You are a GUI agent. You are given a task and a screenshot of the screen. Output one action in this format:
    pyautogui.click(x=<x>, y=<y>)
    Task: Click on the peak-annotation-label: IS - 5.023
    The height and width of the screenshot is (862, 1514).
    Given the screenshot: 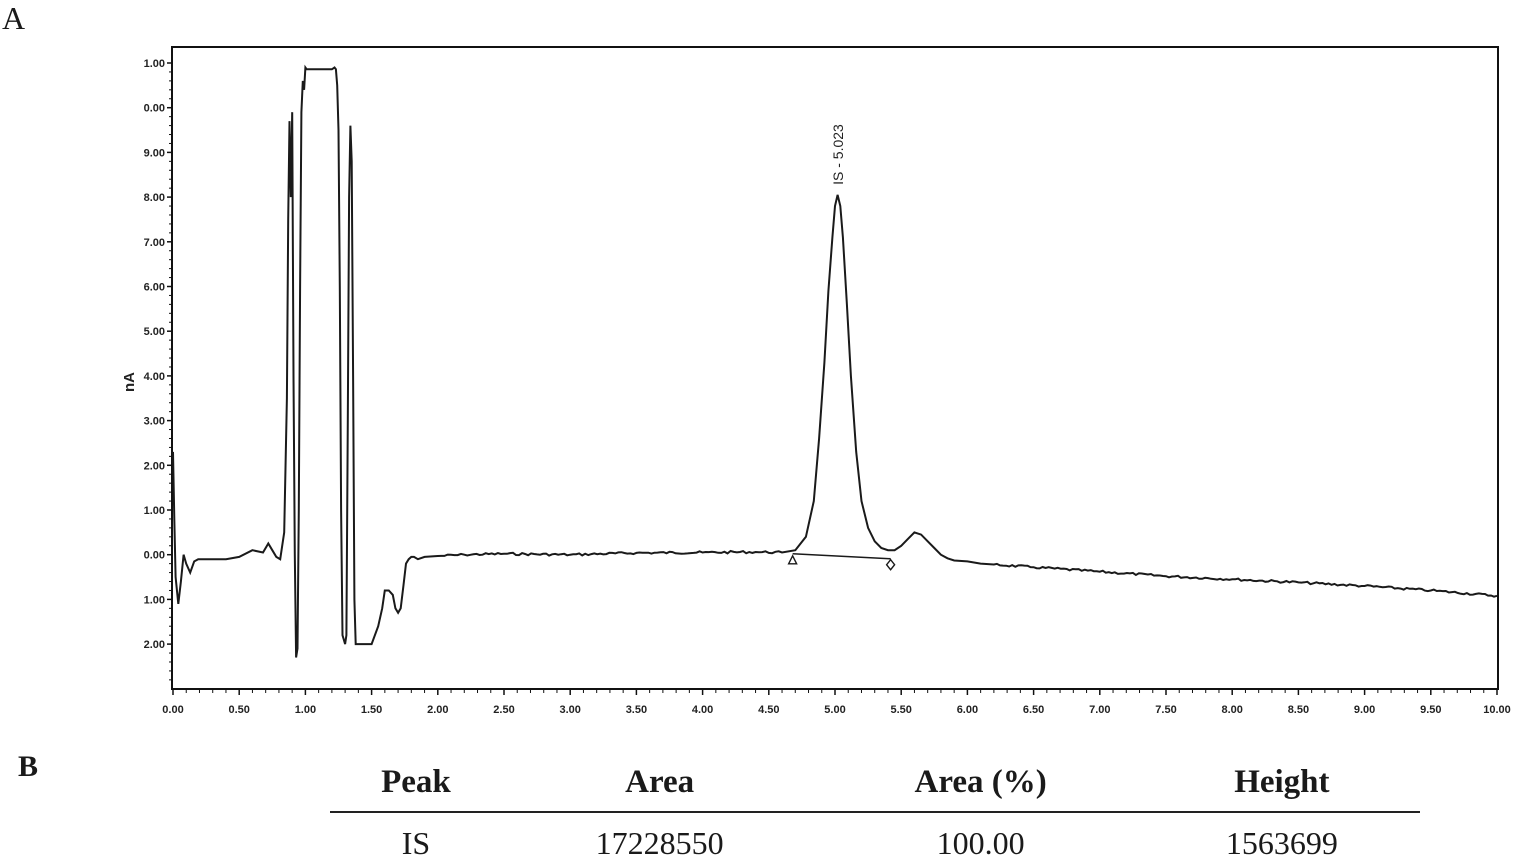 What is the action you would take?
    pyautogui.click(x=838, y=154)
    